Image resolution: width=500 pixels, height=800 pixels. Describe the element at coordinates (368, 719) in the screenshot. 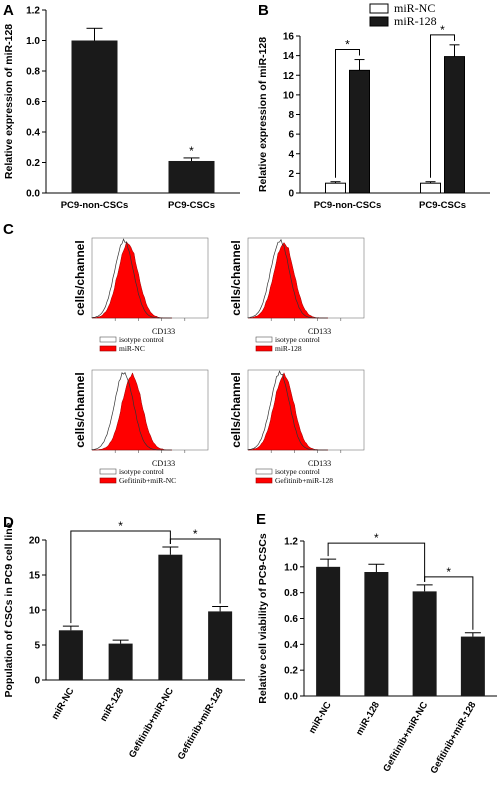

I see `chart-e-category-label: miR-128` at that location.